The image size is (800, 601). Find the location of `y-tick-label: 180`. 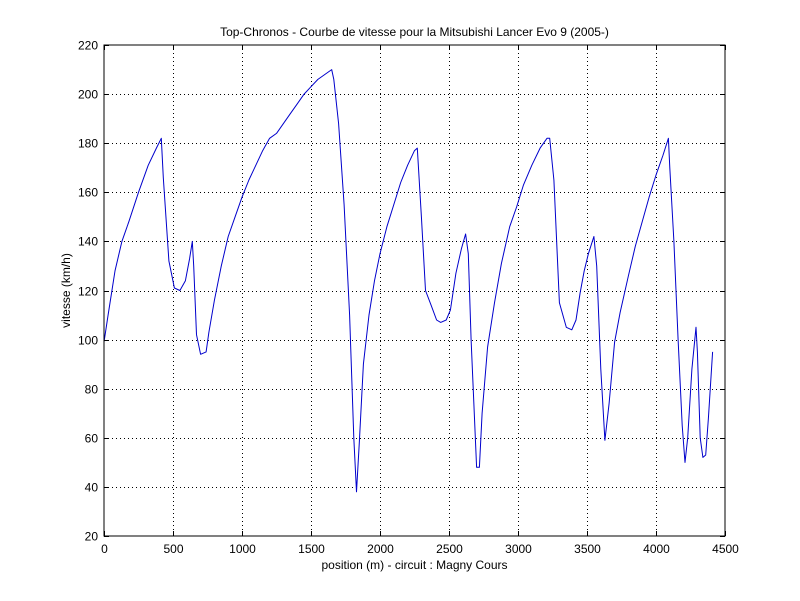

y-tick-label: 180 is located at coordinates (88, 144).